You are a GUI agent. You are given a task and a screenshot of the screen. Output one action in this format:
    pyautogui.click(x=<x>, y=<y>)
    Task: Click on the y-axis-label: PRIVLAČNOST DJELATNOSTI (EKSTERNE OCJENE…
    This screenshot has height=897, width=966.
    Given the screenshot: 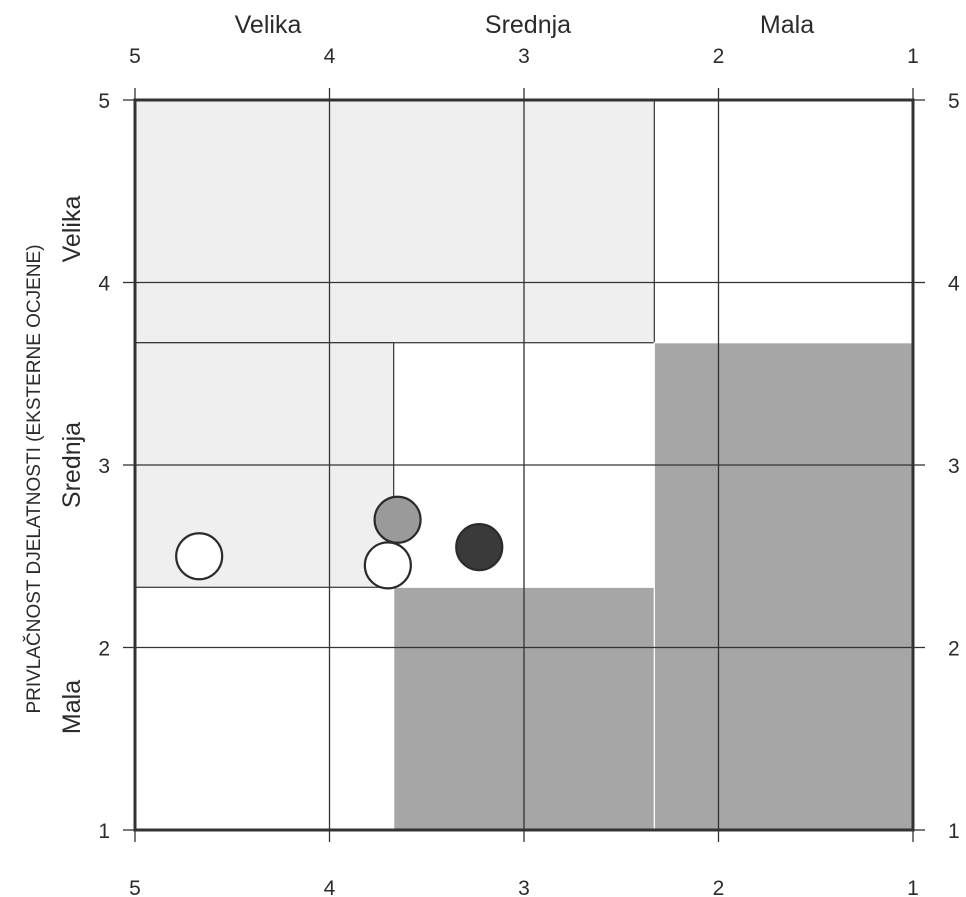 What is the action you would take?
    pyautogui.click(x=34, y=478)
    